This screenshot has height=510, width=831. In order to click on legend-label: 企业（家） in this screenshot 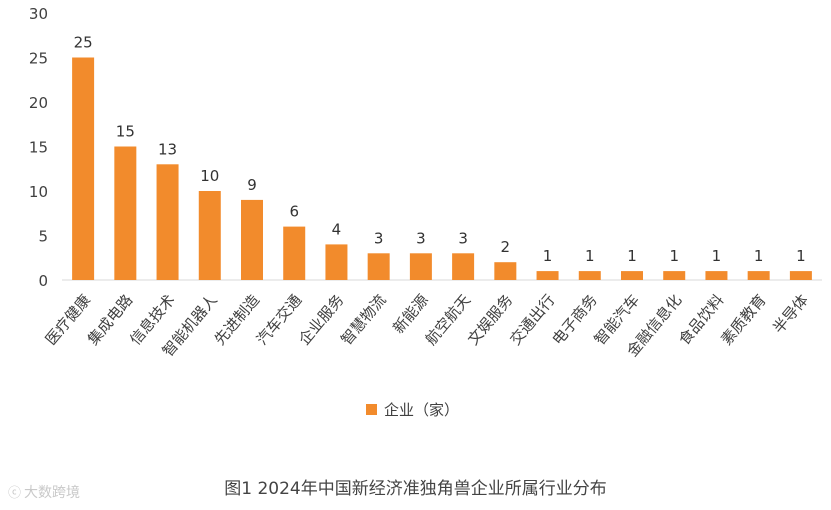, I will do `click(421, 410)`.